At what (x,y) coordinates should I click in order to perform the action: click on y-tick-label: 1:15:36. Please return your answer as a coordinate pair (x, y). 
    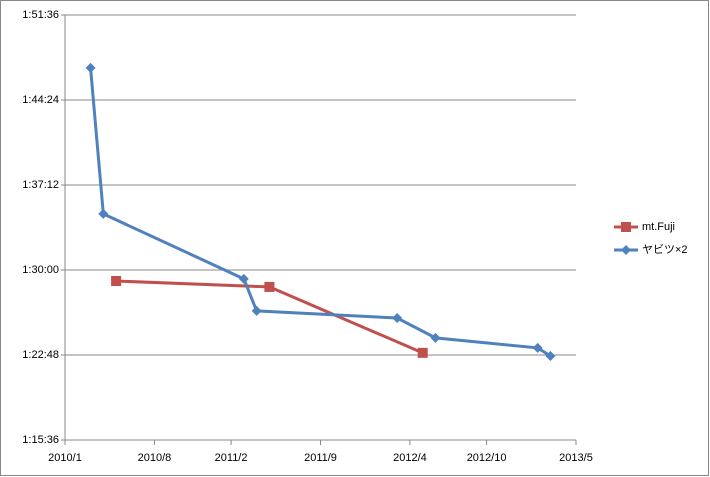
    Looking at the image, I should click on (40, 440).